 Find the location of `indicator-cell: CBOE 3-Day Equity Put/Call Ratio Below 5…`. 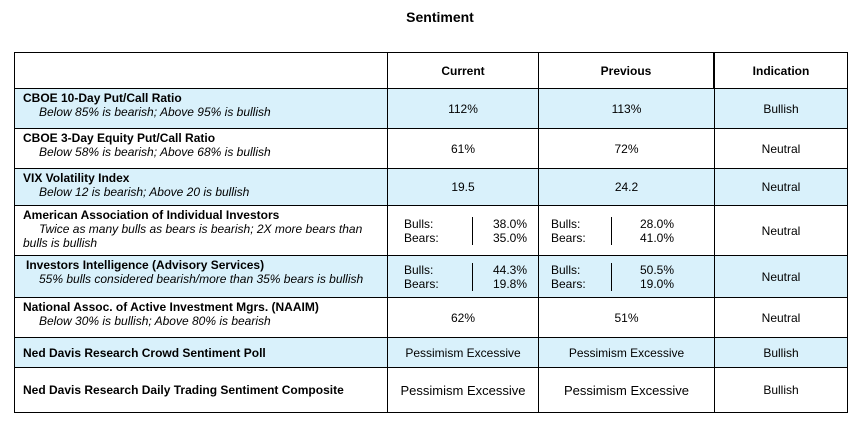

indicator-cell: CBOE 3-Day Equity Put/Call Ratio Below 5… is located at coordinates (201, 148).